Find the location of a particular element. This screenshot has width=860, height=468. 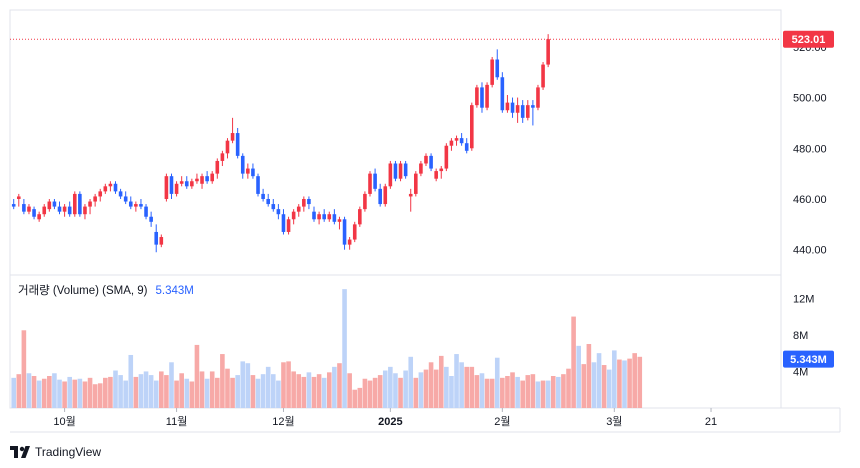

time-tick-label: 12월 is located at coordinates (283, 421).